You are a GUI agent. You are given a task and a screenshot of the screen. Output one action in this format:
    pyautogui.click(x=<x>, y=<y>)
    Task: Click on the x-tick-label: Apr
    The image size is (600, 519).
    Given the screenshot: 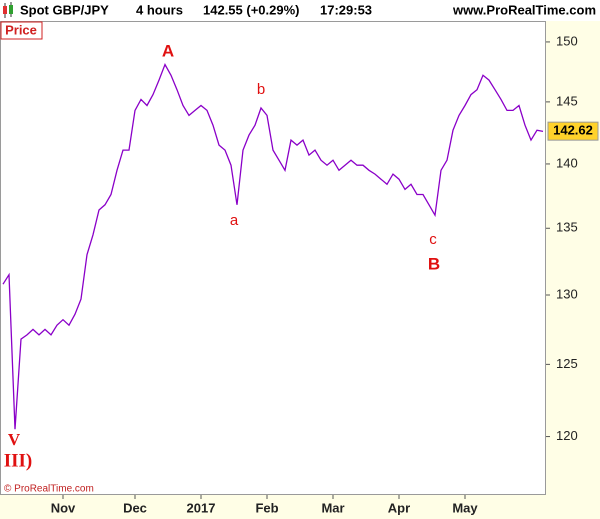 What is the action you would take?
    pyautogui.click(x=399, y=507)
    